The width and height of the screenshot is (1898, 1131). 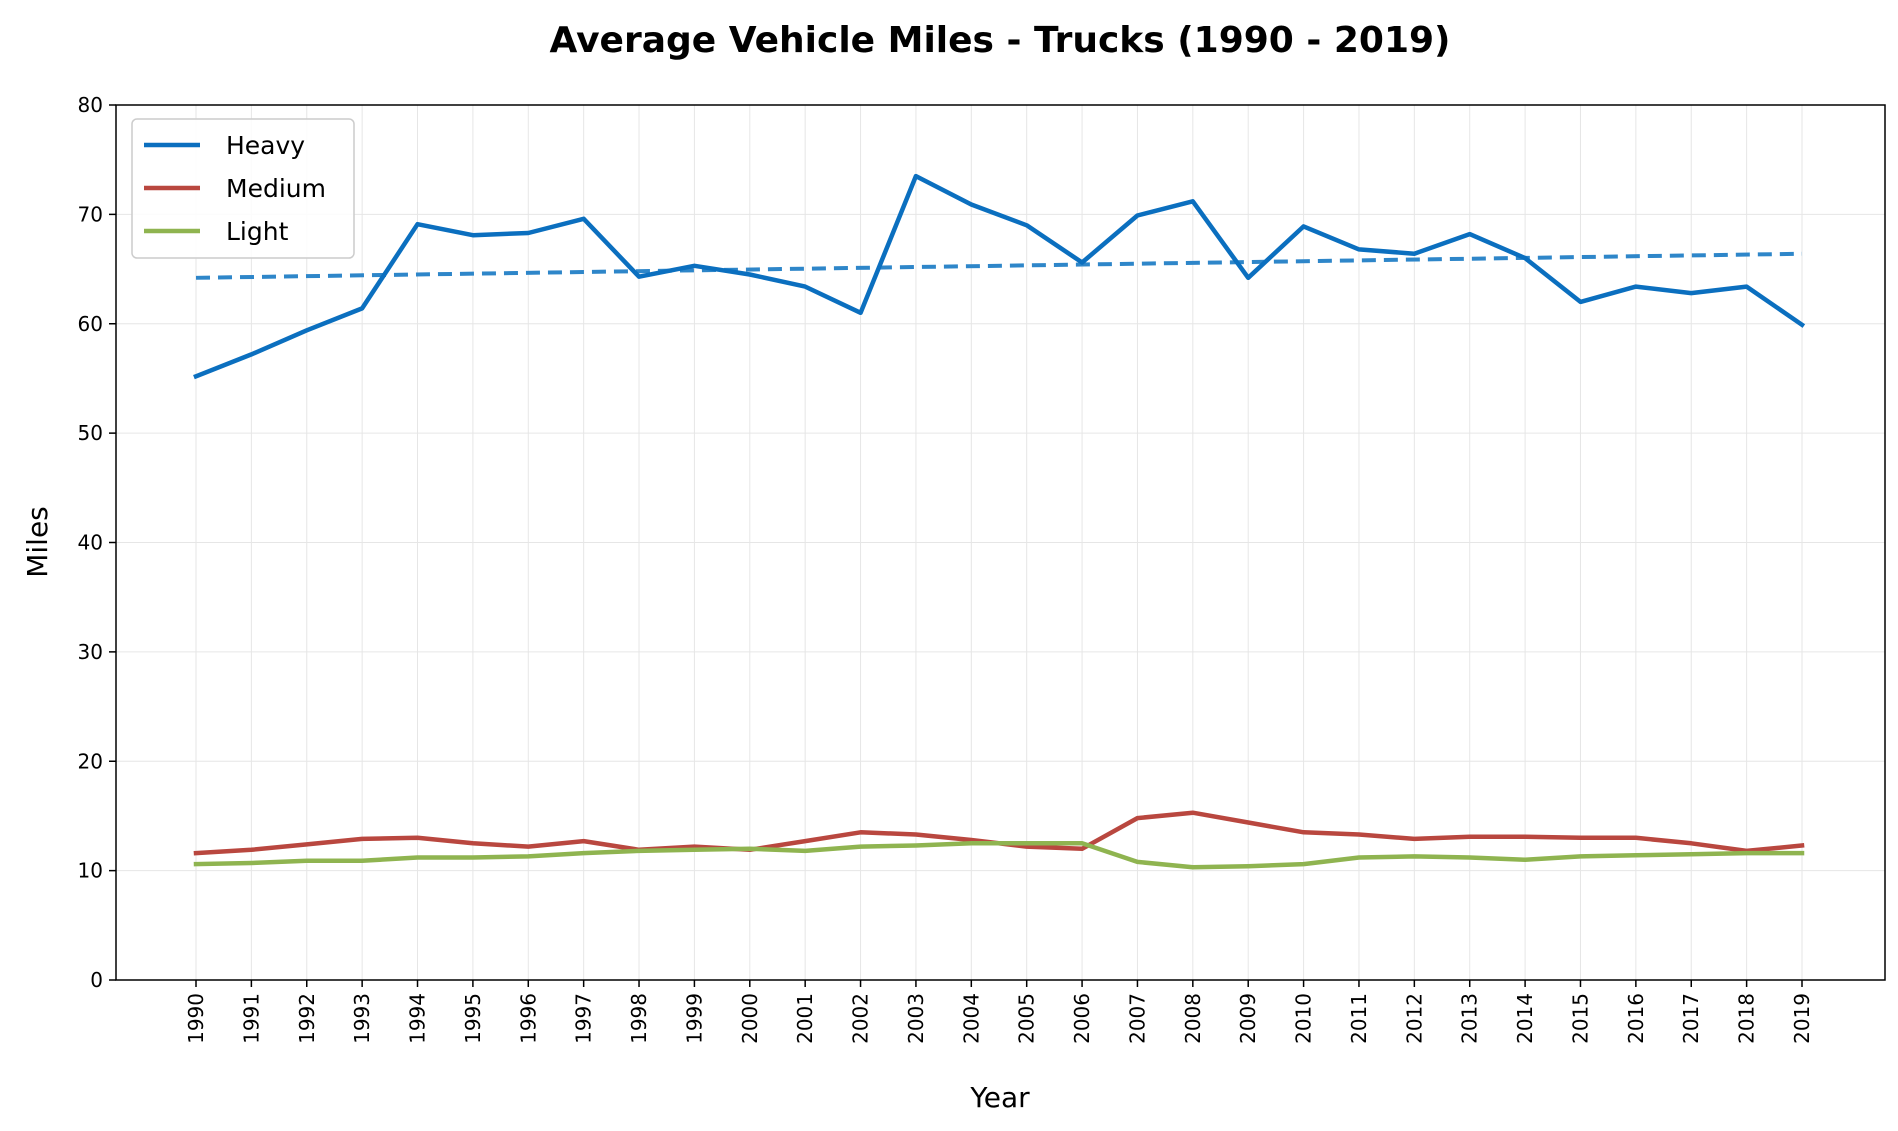 What do you see at coordinates (1359, 1018) in the screenshot?
I see `x-tick-label: 2011` at bounding box center [1359, 1018].